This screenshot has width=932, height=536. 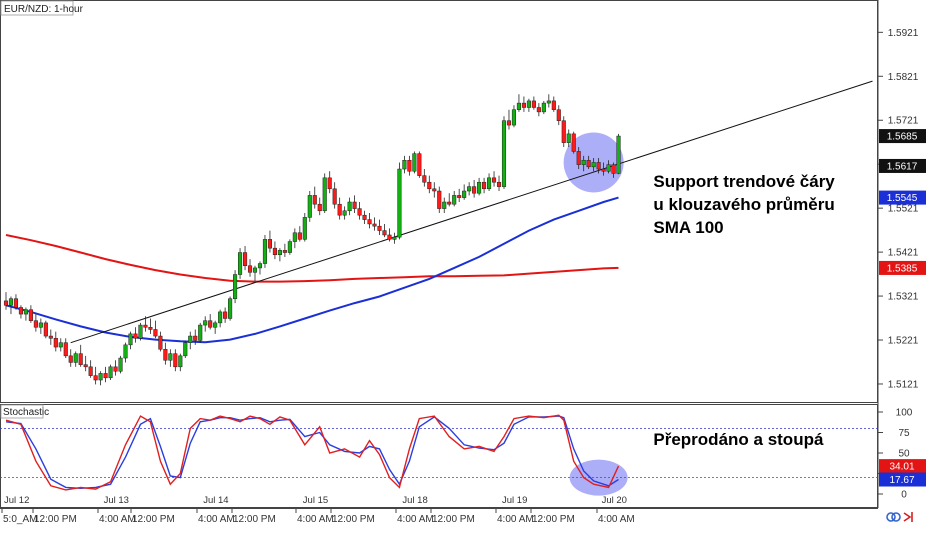 I want to click on stochastic-highlight-circle, so click(x=598, y=477).